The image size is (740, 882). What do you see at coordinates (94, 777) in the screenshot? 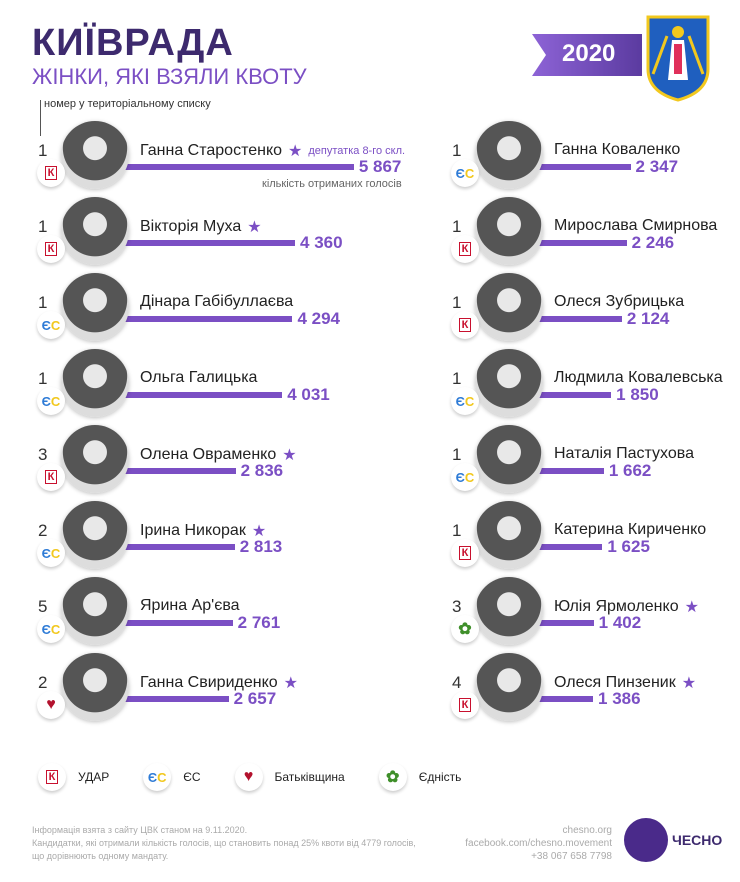
I see `legend-label: УДАР` at bounding box center [94, 777].